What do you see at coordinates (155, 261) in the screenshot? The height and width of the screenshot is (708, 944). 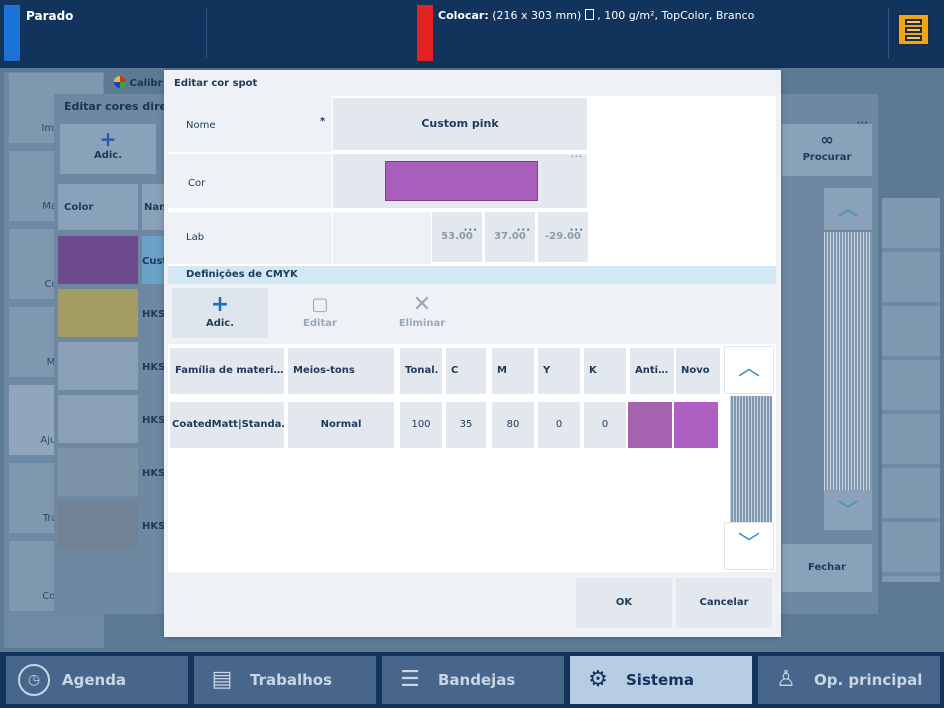 I see `bg-row-label: Cust` at bounding box center [155, 261].